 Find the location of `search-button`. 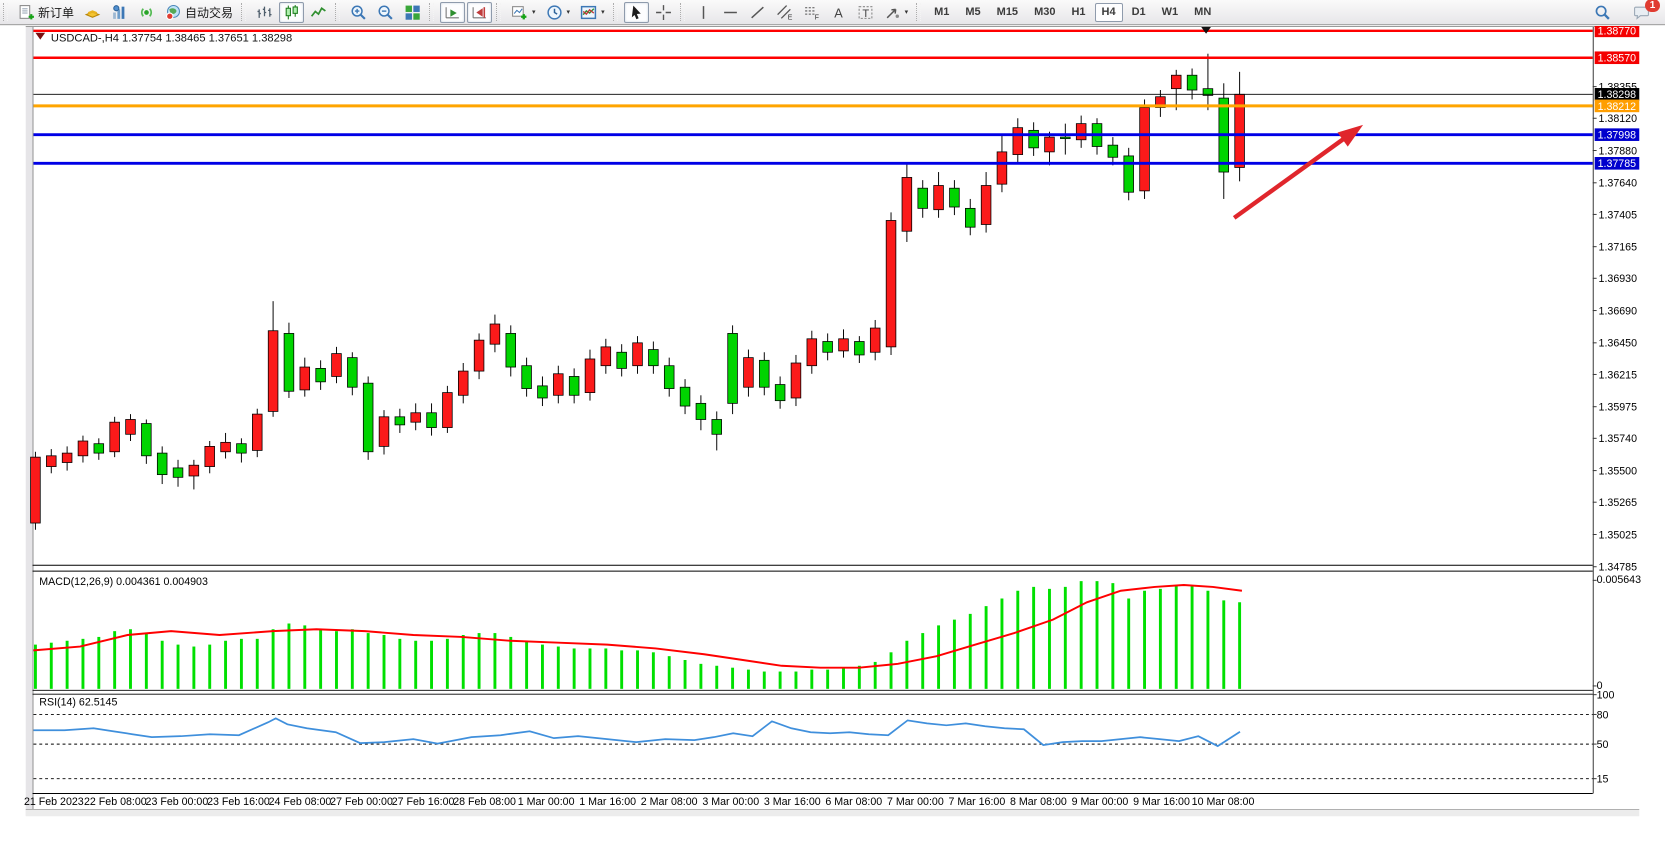

search-button is located at coordinates (1602, 12).